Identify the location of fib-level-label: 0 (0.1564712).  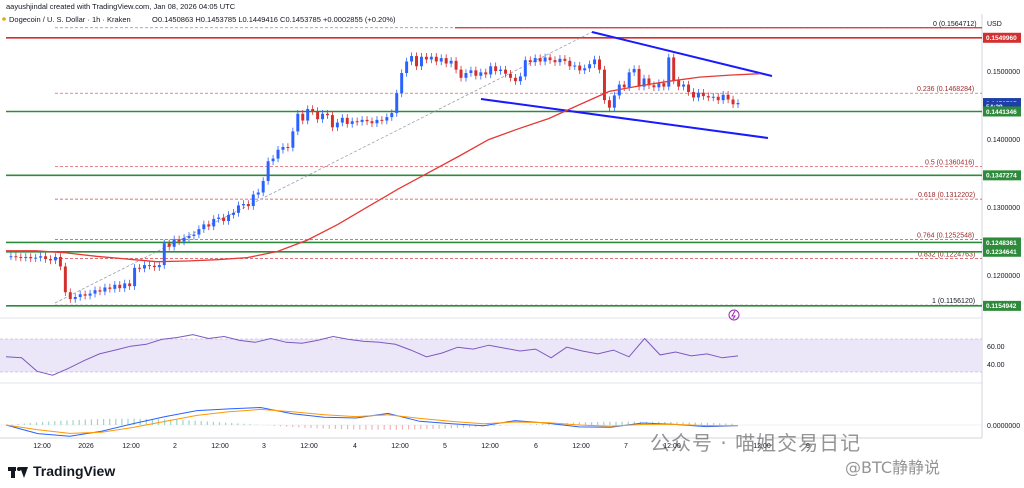
(955, 24).